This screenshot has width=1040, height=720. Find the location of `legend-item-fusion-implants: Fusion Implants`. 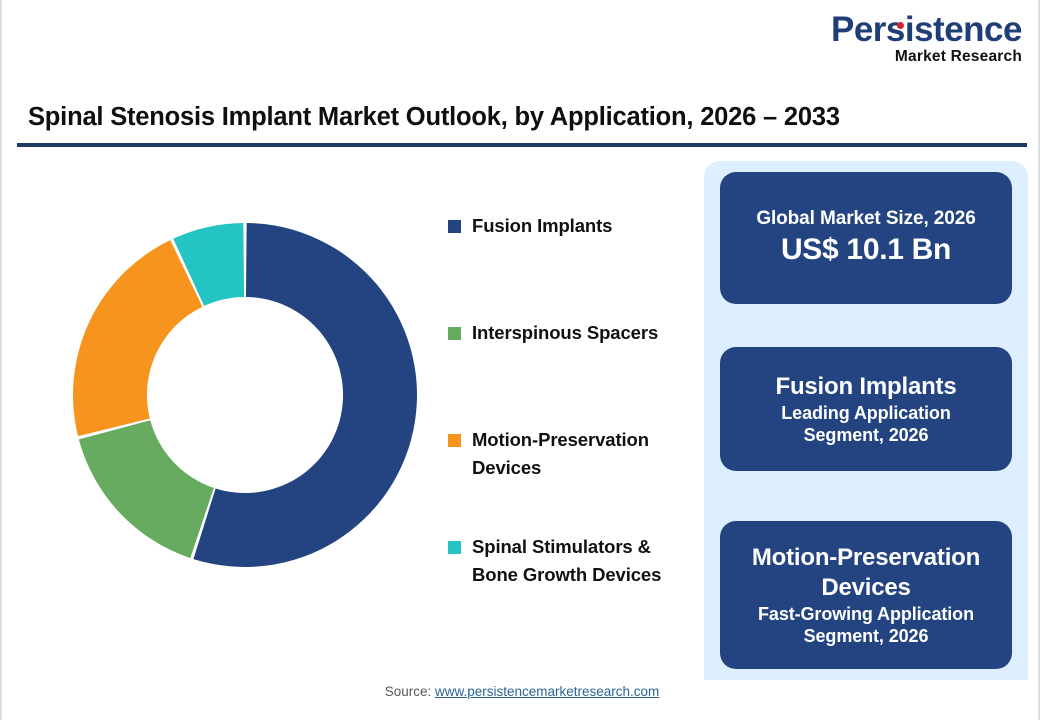

legend-item-fusion-implants: Fusion Implants is located at coordinates (573, 265).